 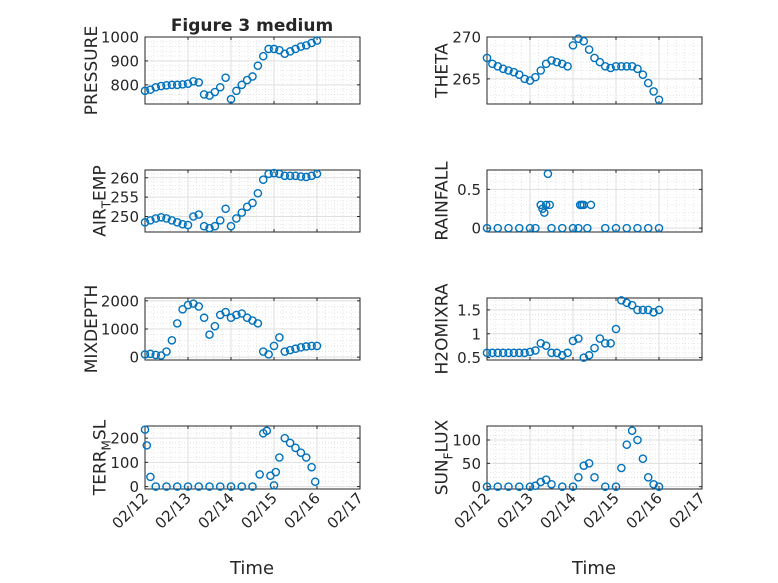 What do you see at coordinates (101, 222) in the screenshot?
I see `y-axis-label-main: AIR` at bounding box center [101, 222].